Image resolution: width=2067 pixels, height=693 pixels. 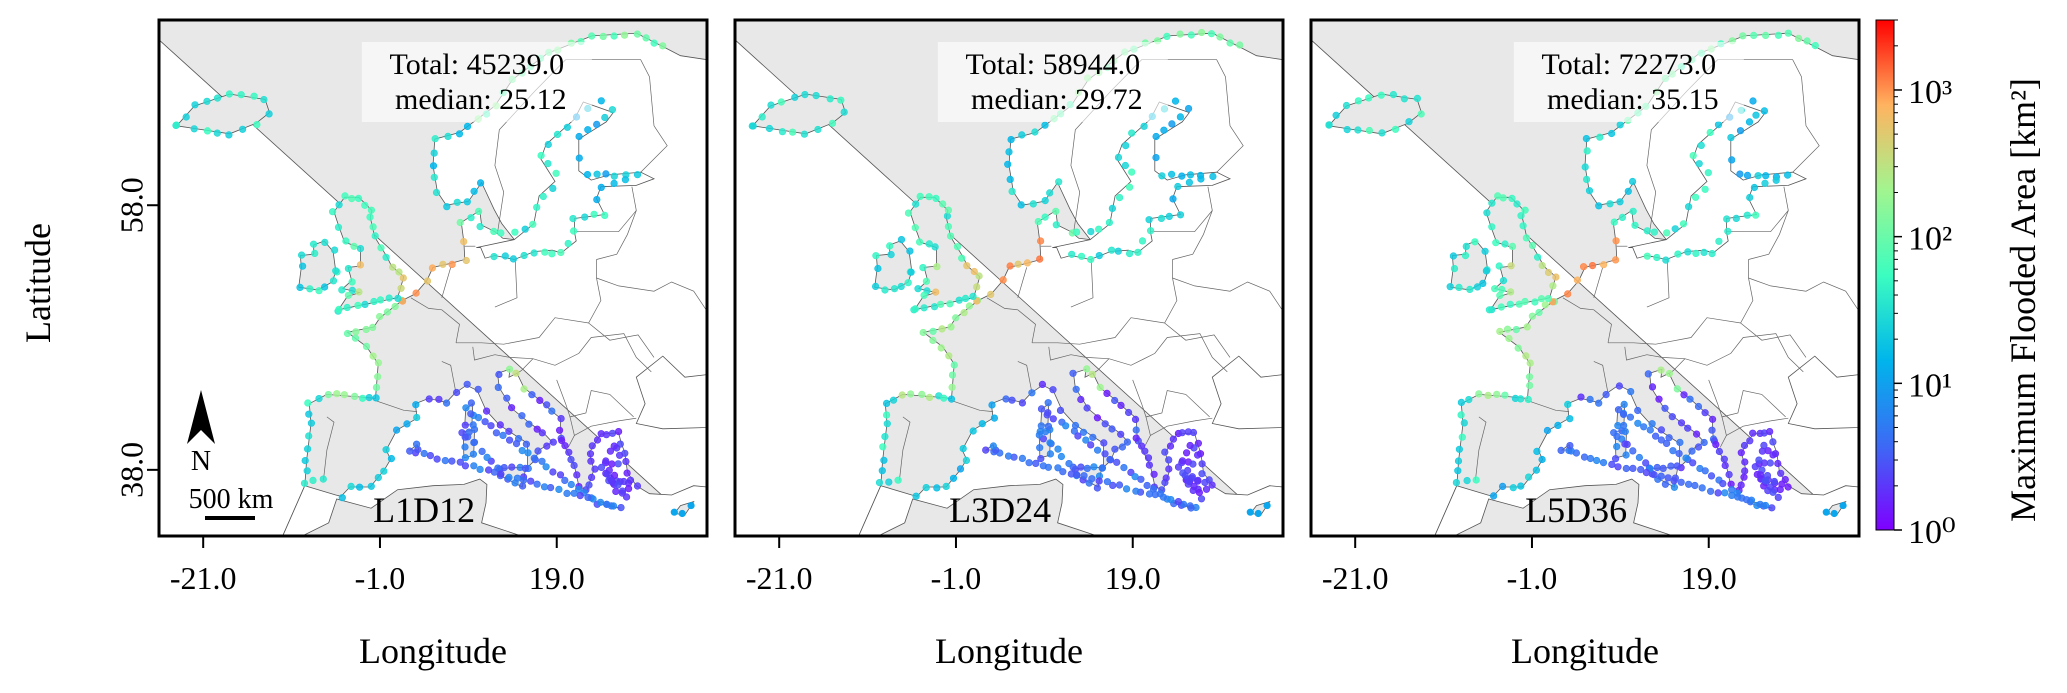 What do you see at coordinates (1823, 392) in the screenshot?
I see `black-sea` at bounding box center [1823, 392].